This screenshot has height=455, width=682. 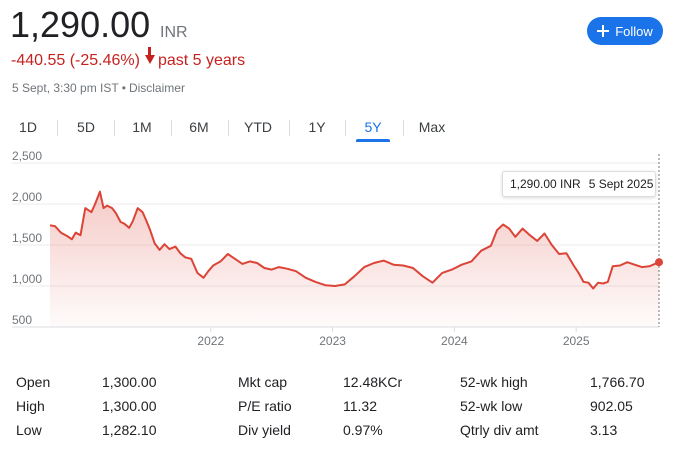 What do you see at coordinates (499, 430) in the screenshot?
I see `stat-label: Qtrly div amt` at bounding box center [499, 430].